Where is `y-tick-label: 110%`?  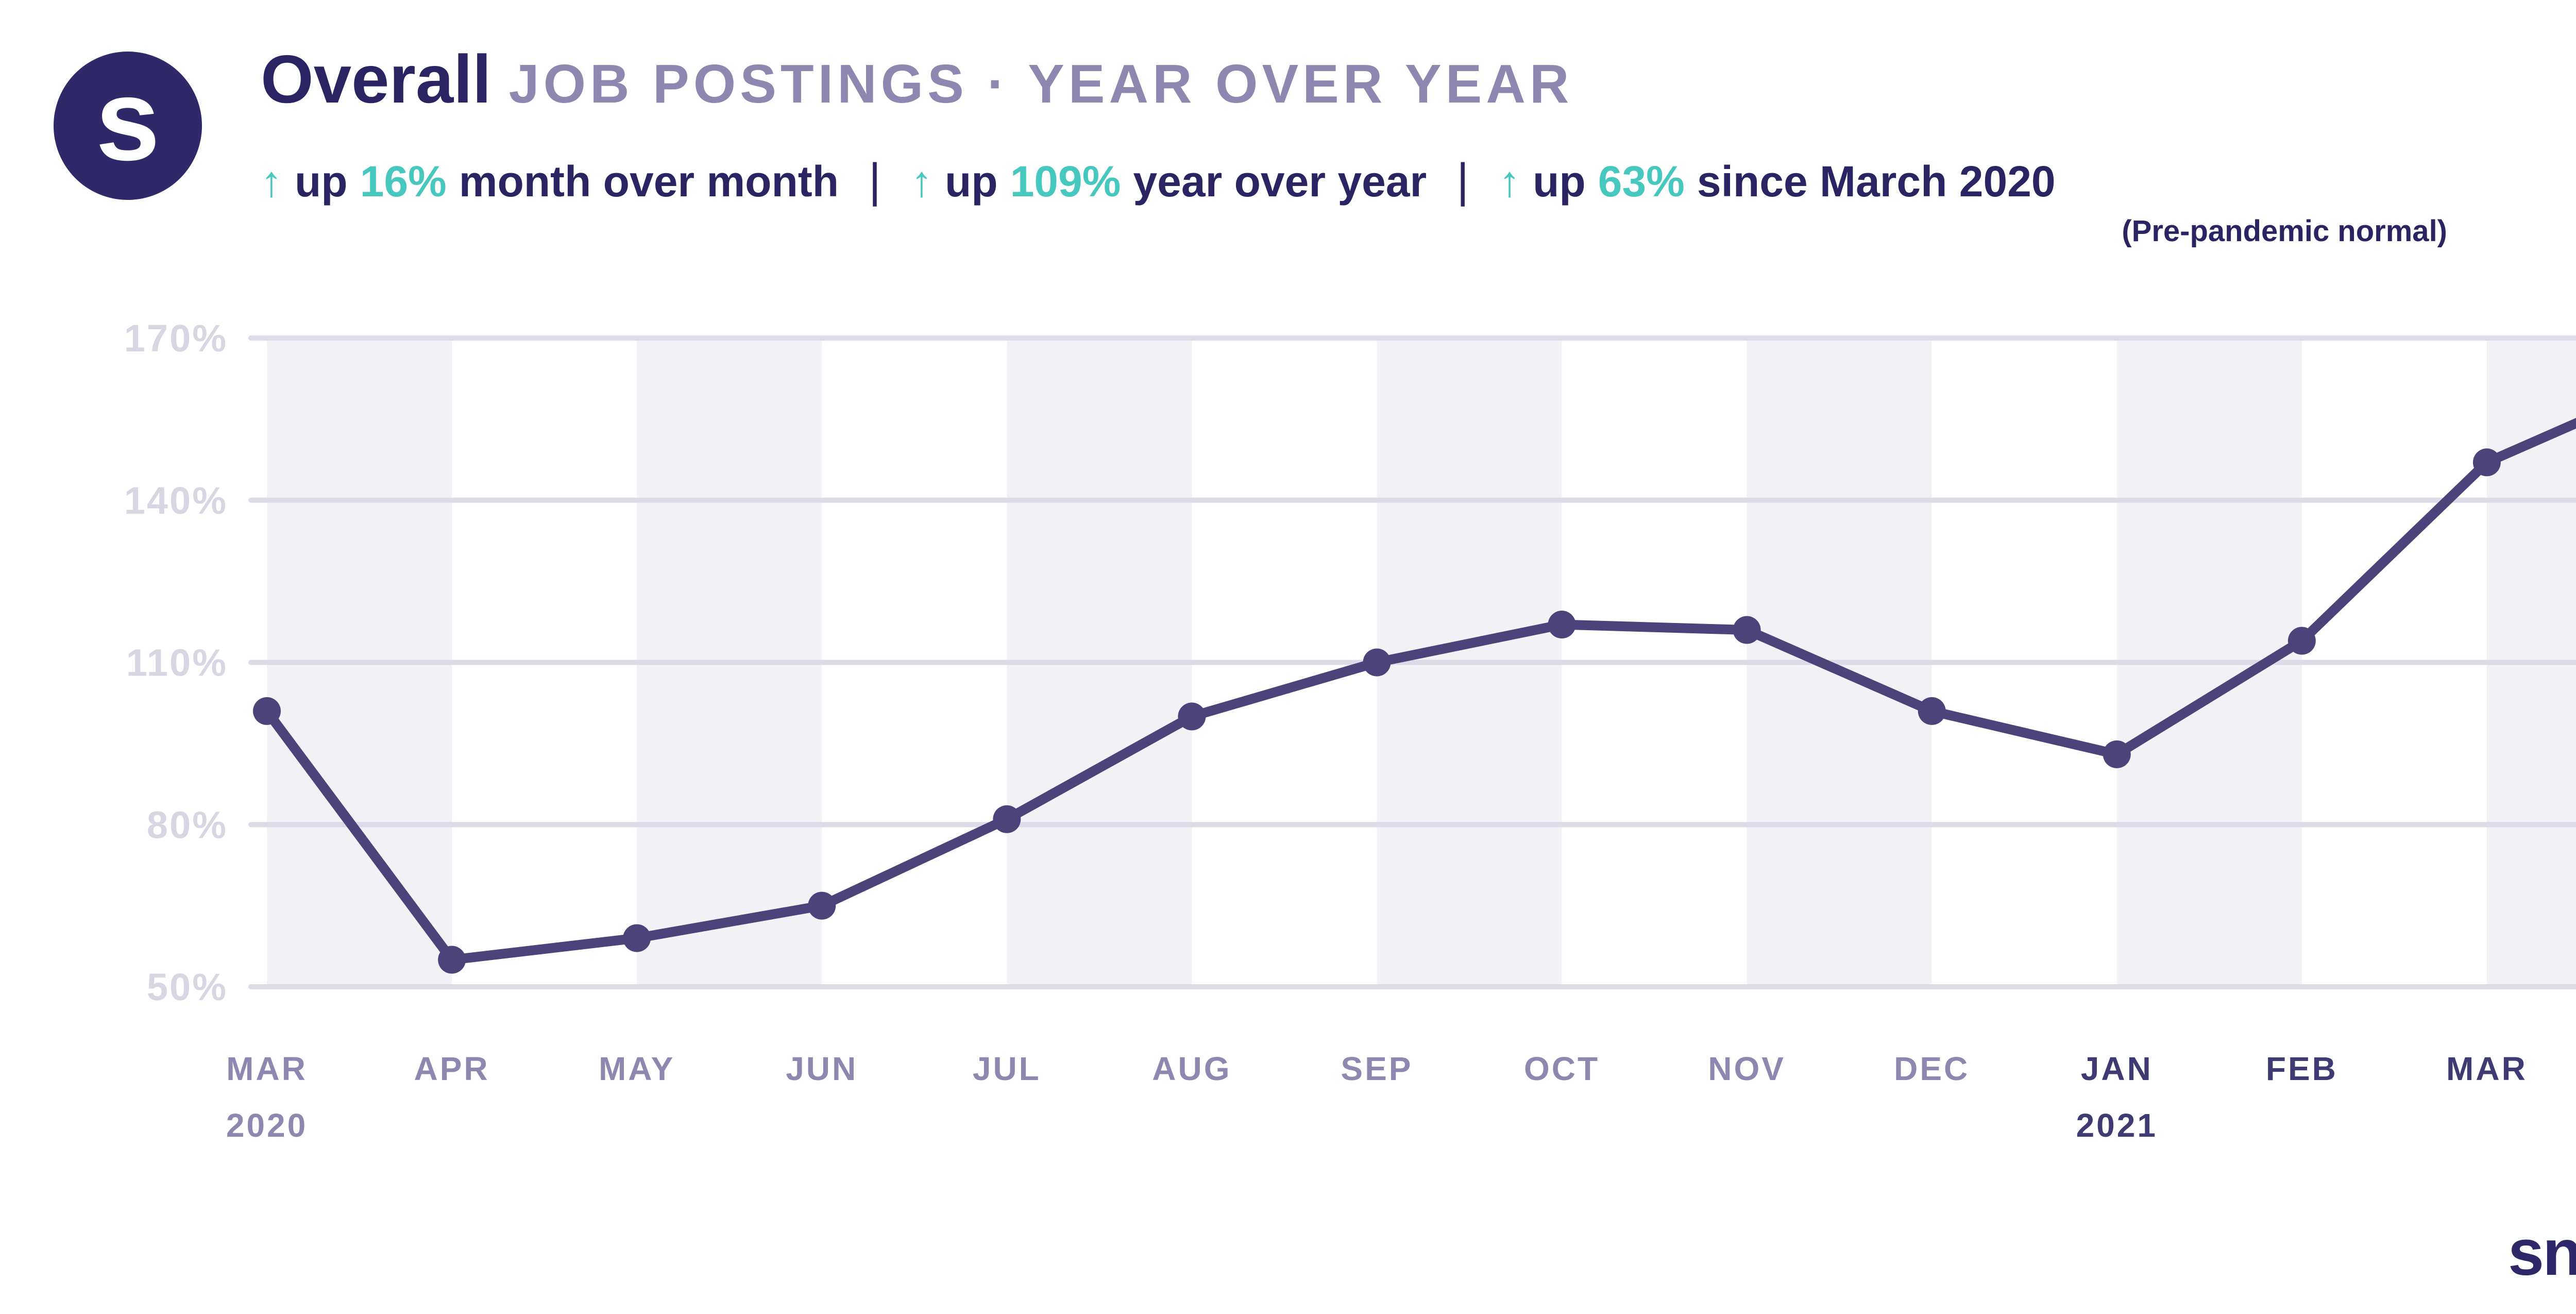
y-tick-label: 110% is located at coordinates (177, 663).